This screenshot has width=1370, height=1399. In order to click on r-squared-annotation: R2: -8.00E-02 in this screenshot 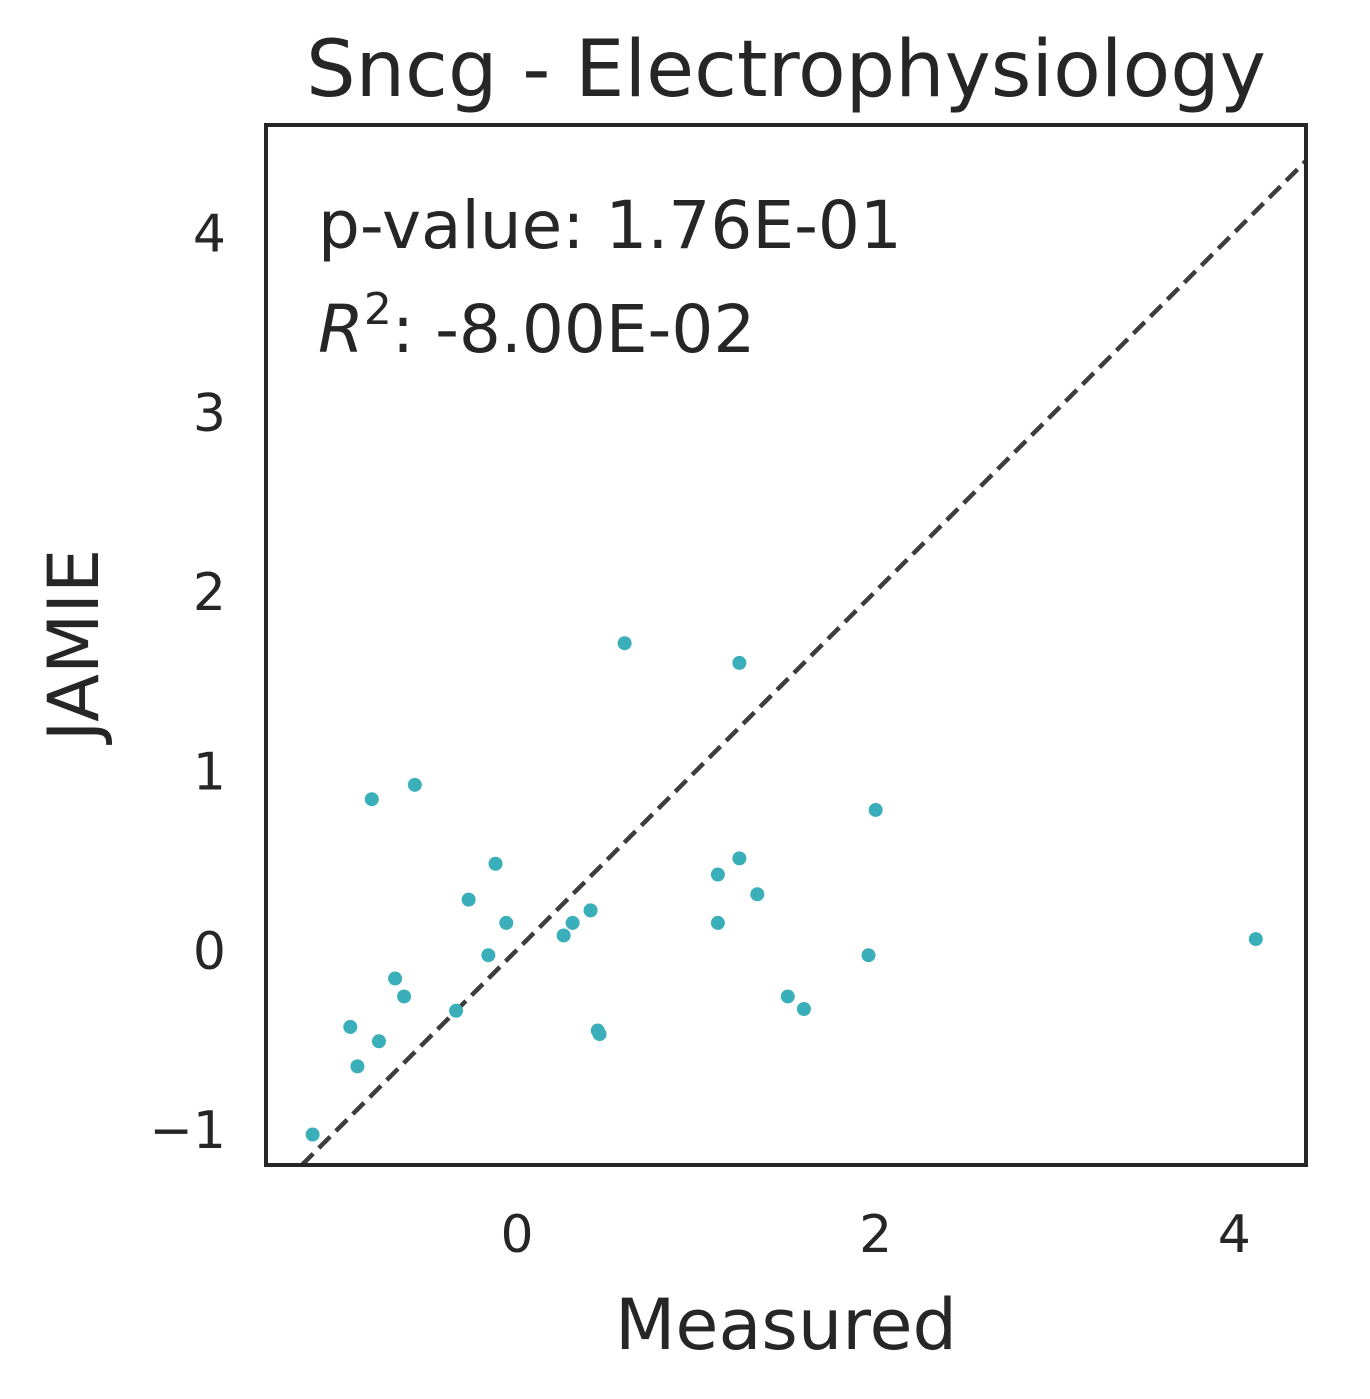, I will do `click(536, 326)`.